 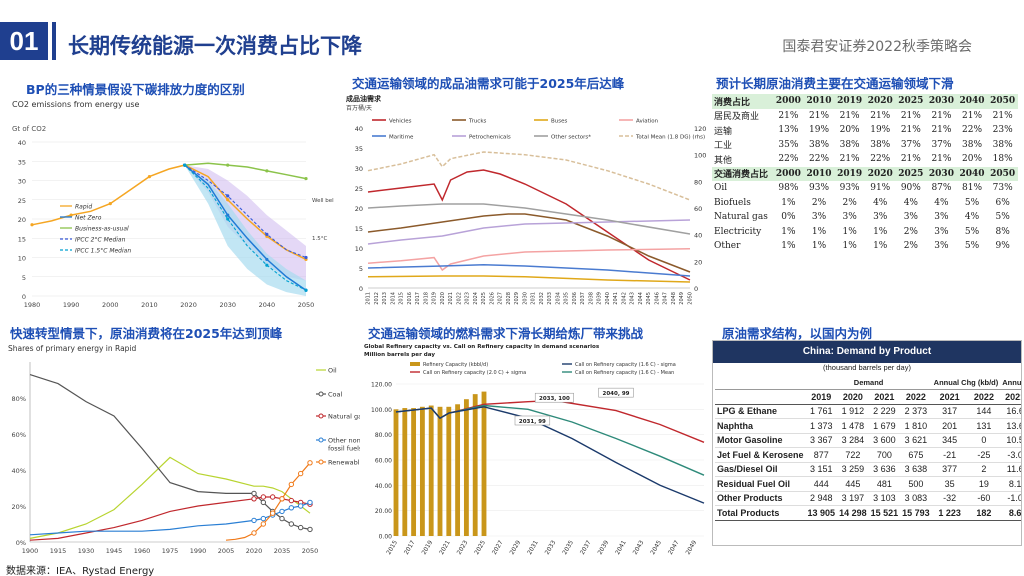 What do you see at coordinates (666, 298) in the screenshot?
I see `x-tick-label: 2047` at bounding box center [666, 298].